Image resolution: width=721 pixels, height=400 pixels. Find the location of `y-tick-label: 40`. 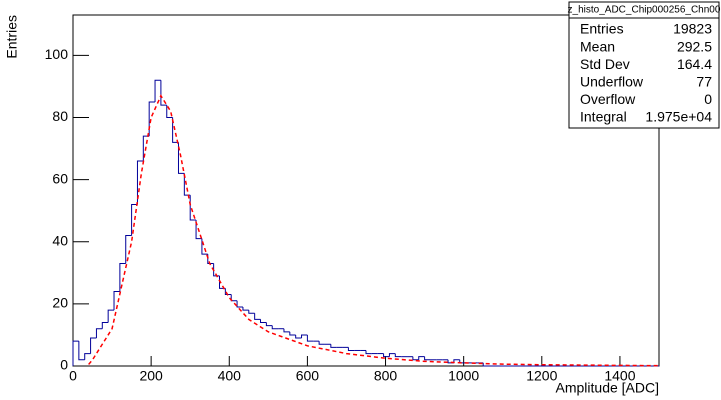

y-tick-label: 40 is located at coordinates (60, 240).